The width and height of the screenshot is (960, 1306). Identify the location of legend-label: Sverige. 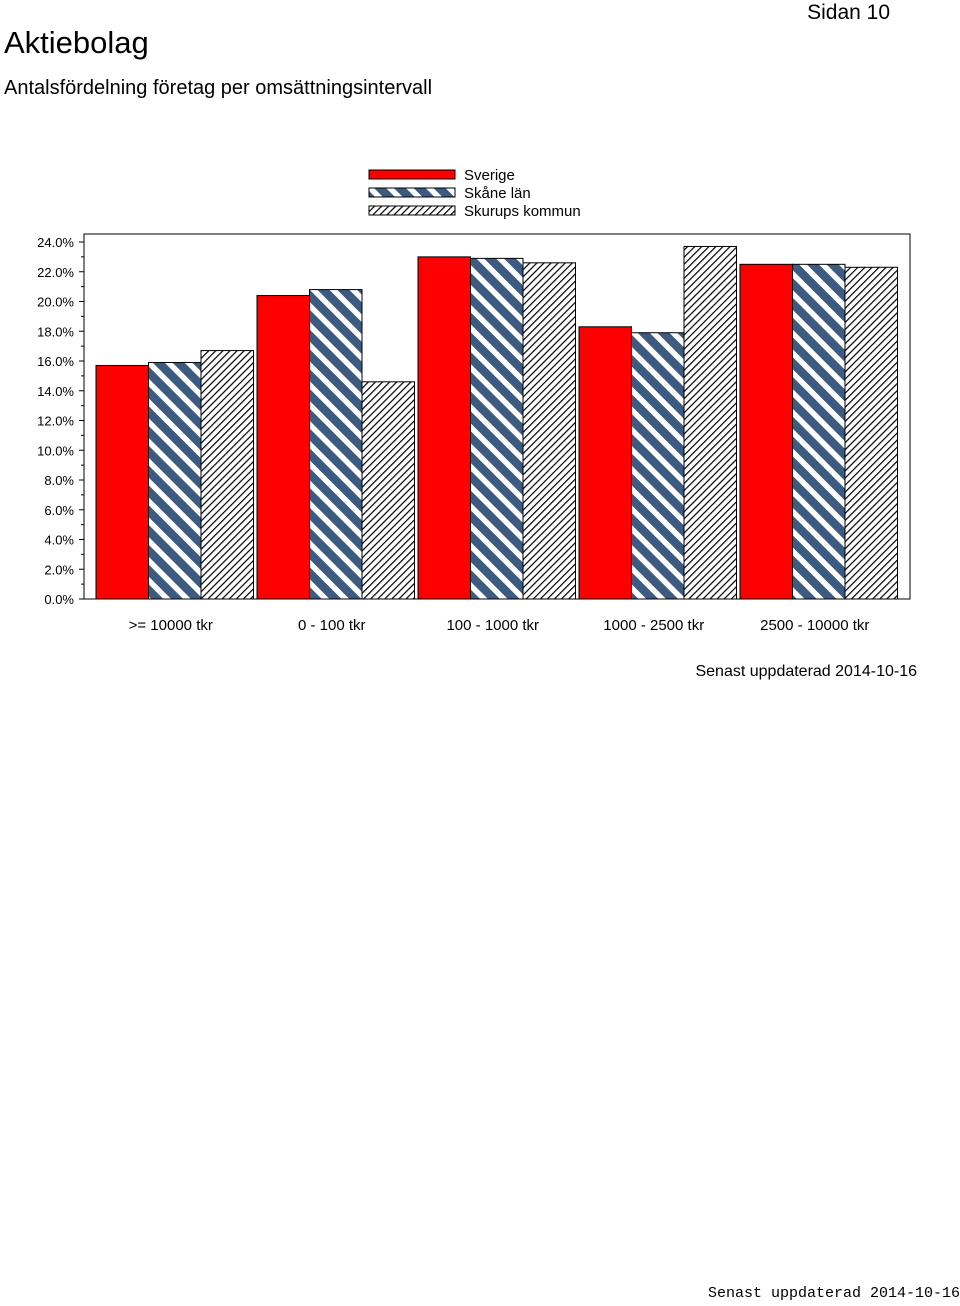
(489, 175).